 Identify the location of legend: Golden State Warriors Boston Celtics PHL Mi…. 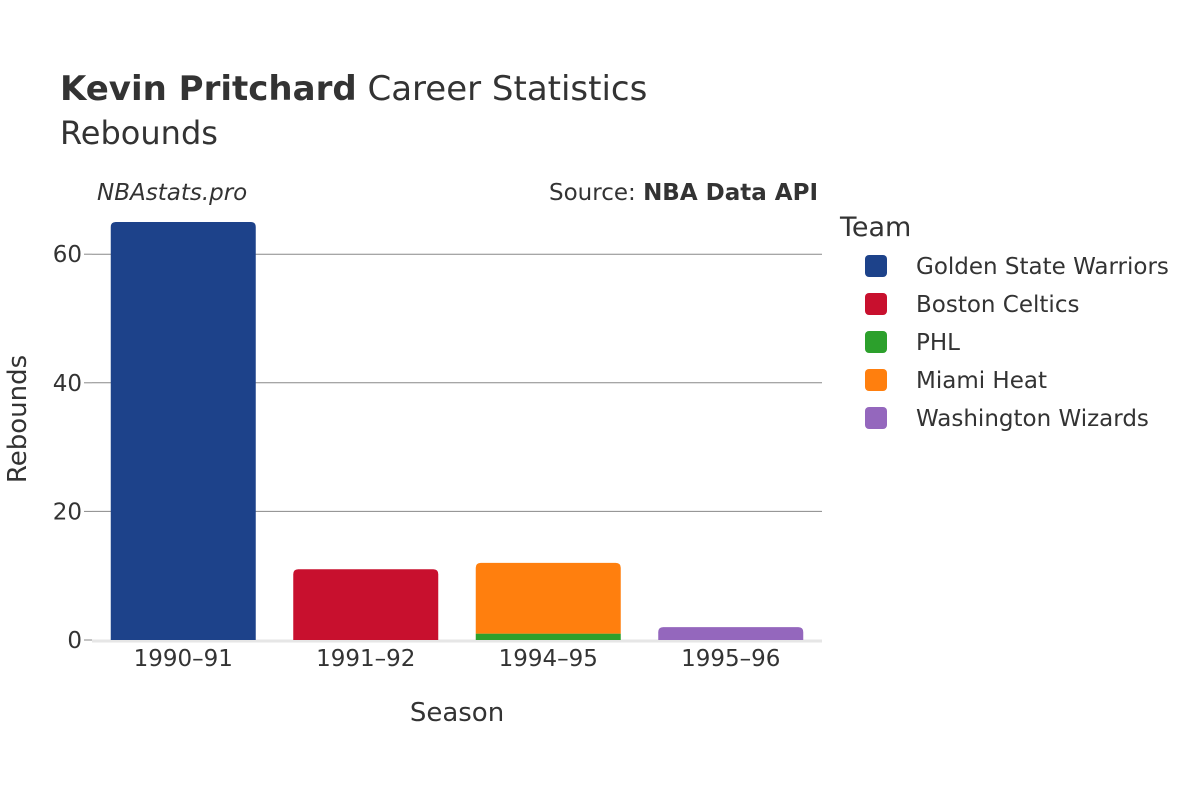
(1017, 343).